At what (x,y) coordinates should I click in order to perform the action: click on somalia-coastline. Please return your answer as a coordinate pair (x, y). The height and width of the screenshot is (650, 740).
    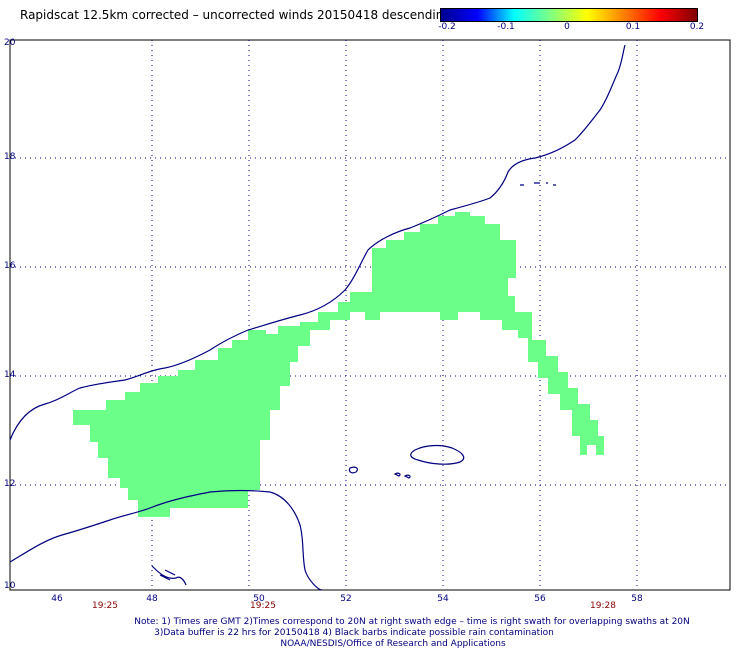
    Looking at the image, I should click on (166, 540).